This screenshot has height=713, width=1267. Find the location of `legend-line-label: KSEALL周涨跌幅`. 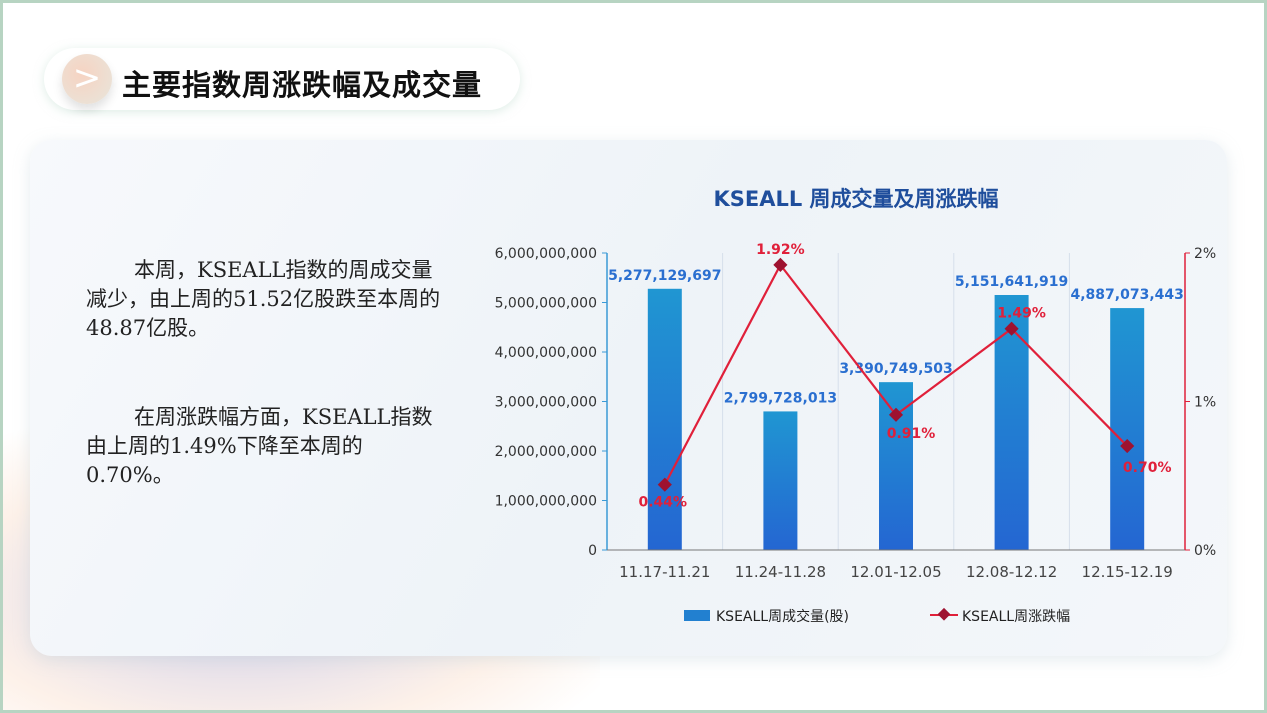

legend-line-label: KSEALL周涨跌幅 is located at coordinates (1016, 617).